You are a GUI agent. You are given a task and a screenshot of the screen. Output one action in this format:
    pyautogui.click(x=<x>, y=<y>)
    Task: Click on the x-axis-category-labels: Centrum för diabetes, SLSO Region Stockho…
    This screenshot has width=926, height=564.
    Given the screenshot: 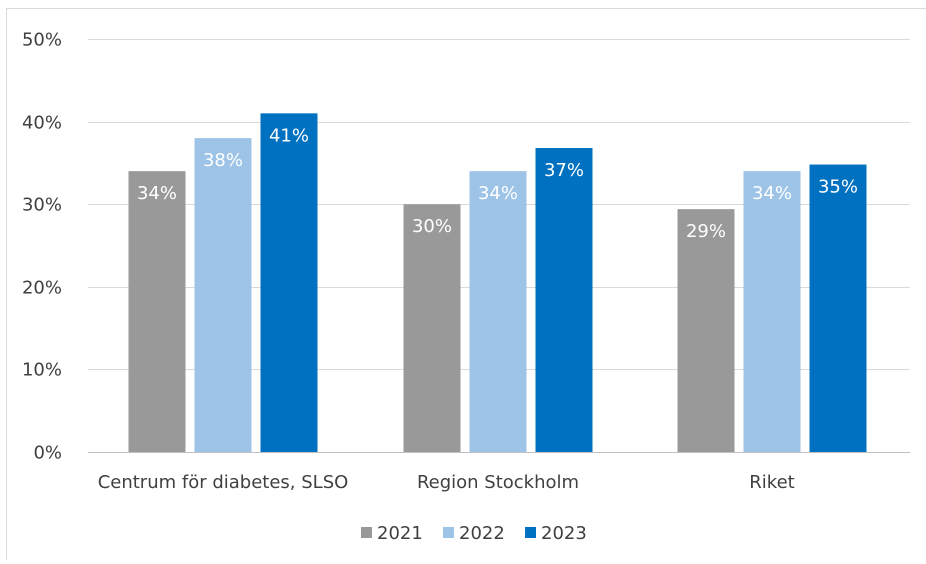 What is the action you would take?
    pyautogui.click(x=446, y=482)
    